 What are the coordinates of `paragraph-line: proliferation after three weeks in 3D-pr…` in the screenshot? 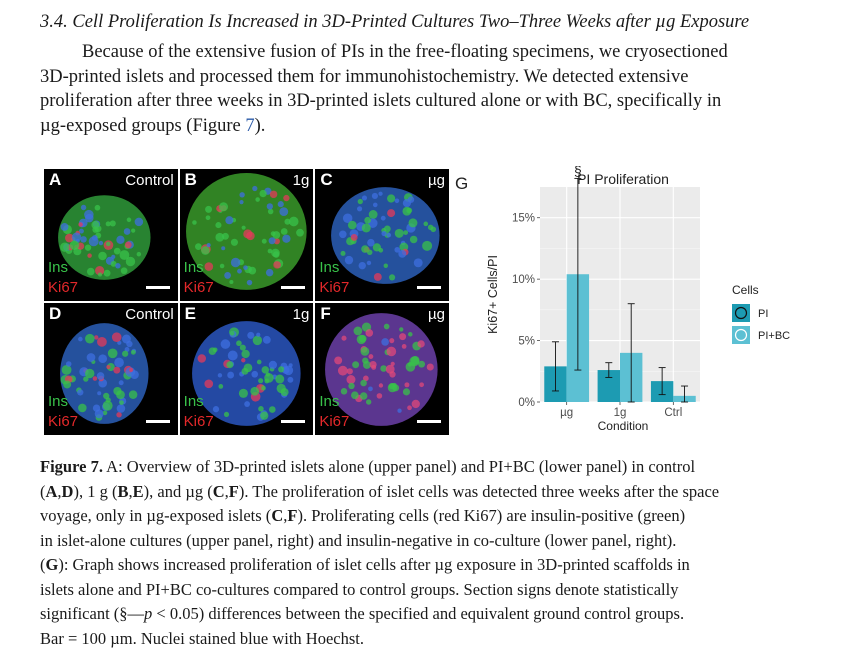 It's located at (381, 101).